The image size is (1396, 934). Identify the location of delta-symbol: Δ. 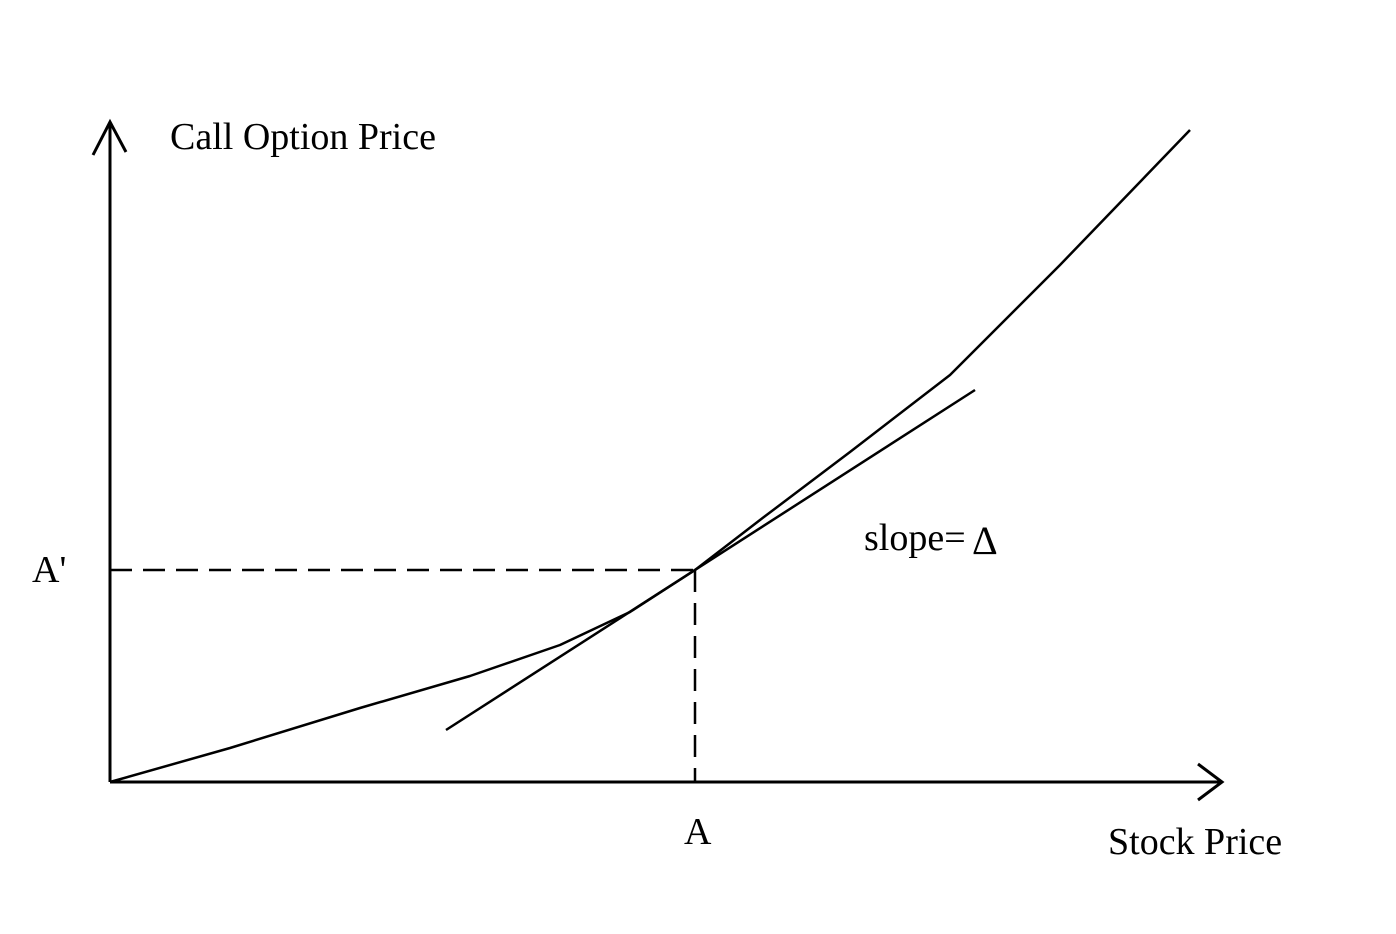
(985, 540).